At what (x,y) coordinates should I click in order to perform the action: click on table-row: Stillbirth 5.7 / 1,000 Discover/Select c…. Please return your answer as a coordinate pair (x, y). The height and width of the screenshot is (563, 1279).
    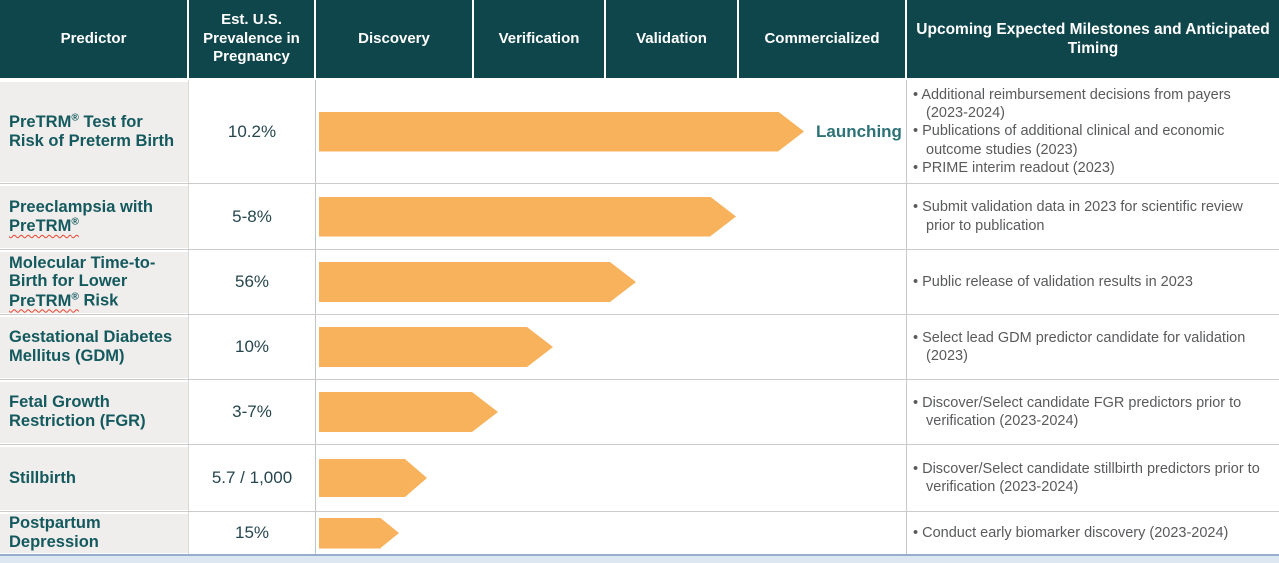
    Looking at the image, I should click on (639, 477).